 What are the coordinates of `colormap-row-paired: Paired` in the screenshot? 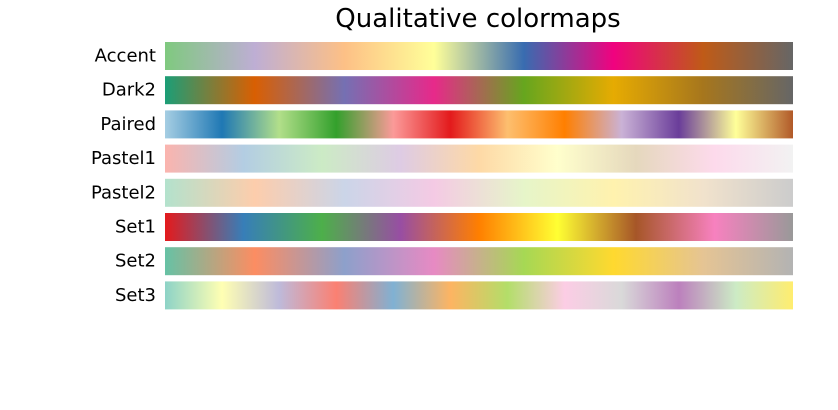 It's located at (446, 124).